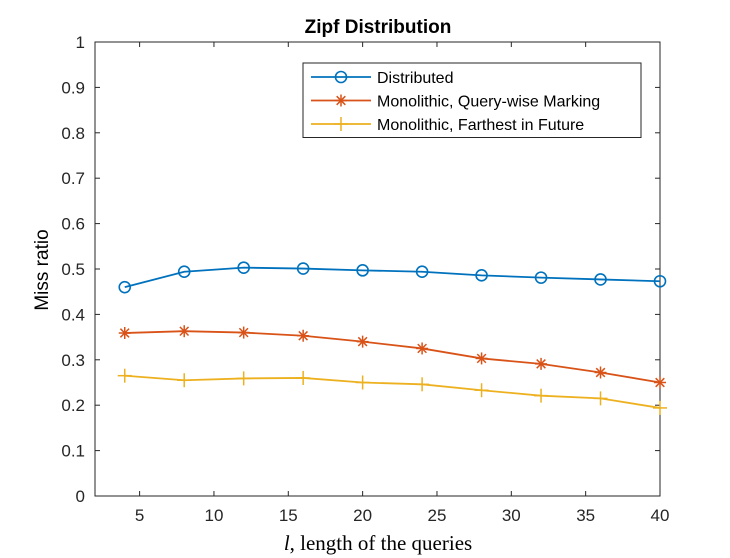 Image resolution: width=730 pixels, height=558 pixels. What do you see at coordinates (73, 224) in the screenshot?
I see `y-tick-label: 0.6` at bounding box center [73, 224].